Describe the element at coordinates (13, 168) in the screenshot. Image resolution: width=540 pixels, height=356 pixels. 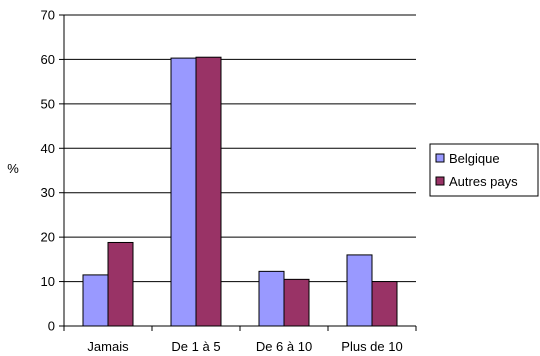
I see `y-axis-label: %` at that location.